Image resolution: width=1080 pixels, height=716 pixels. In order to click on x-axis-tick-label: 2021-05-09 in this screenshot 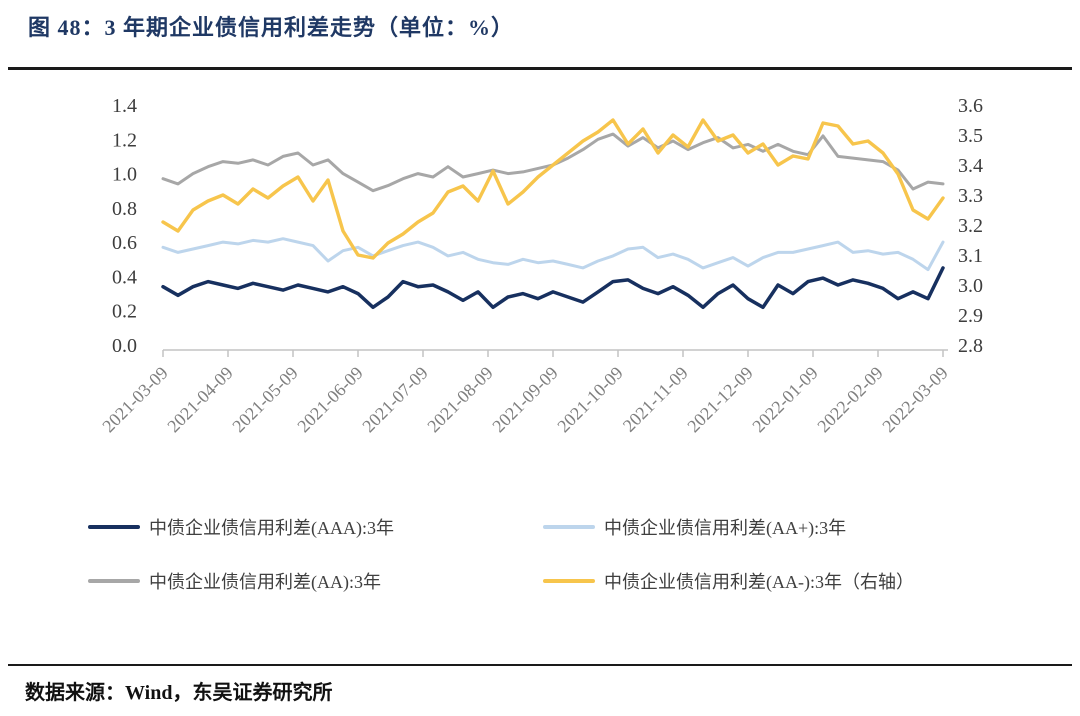, I will do `click(265, 400)`.